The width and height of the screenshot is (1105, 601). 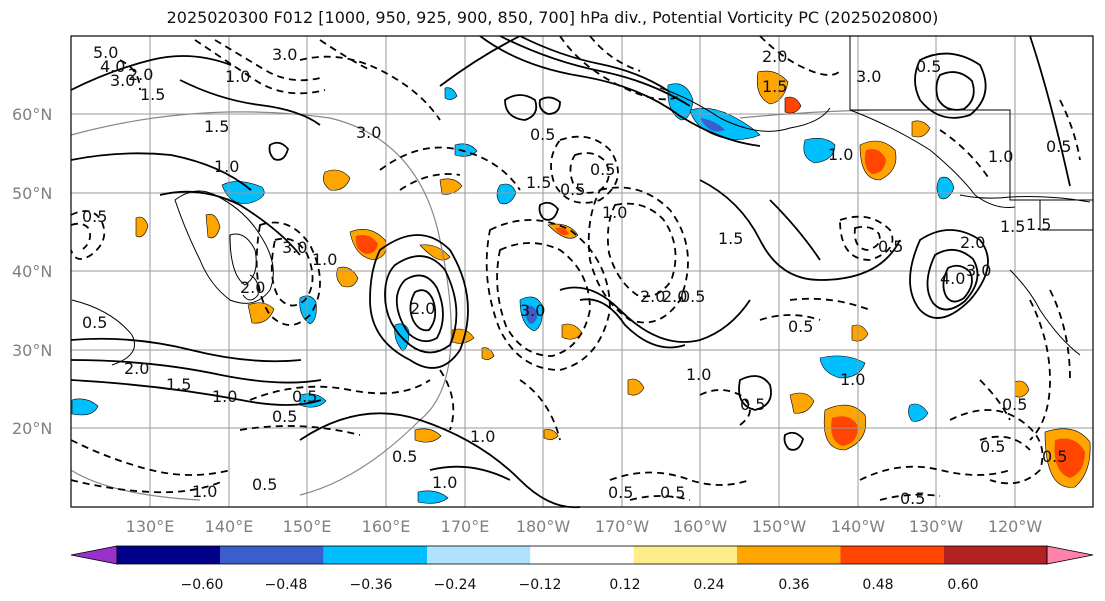 I want to click on colorbar-tick-label: 0.48, so click(x=877, y=585).